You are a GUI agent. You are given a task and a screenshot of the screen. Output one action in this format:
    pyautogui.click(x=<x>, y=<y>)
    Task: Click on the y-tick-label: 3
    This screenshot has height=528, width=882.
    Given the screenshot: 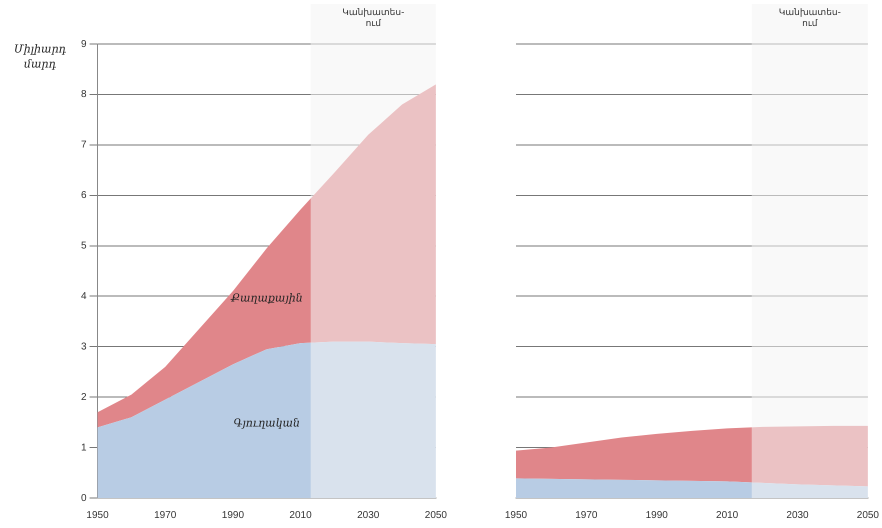 What is the action you would take?
    pyautogui.click(x=84, y=346)
    